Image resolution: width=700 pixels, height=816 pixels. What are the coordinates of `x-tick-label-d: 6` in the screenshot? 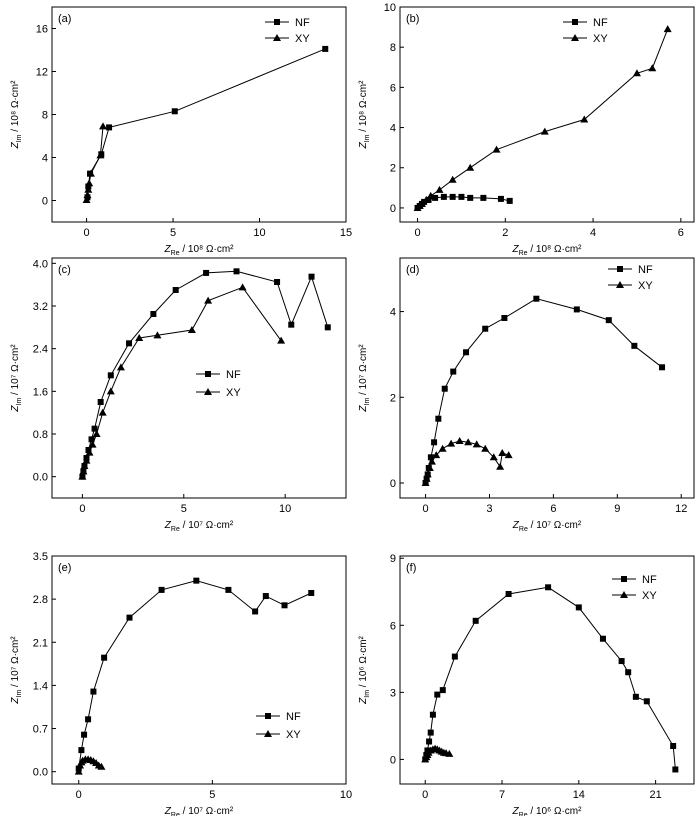 It's located at (553, 509).